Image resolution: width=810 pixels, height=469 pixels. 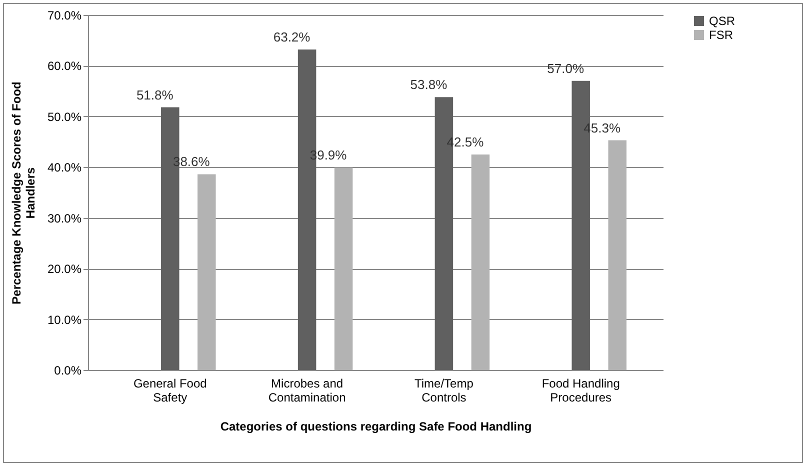 What do you see at coordinates (64, 117) in the screenshot?
I see `y-tick-label: 50.0%` at bounding box center [64, 117].